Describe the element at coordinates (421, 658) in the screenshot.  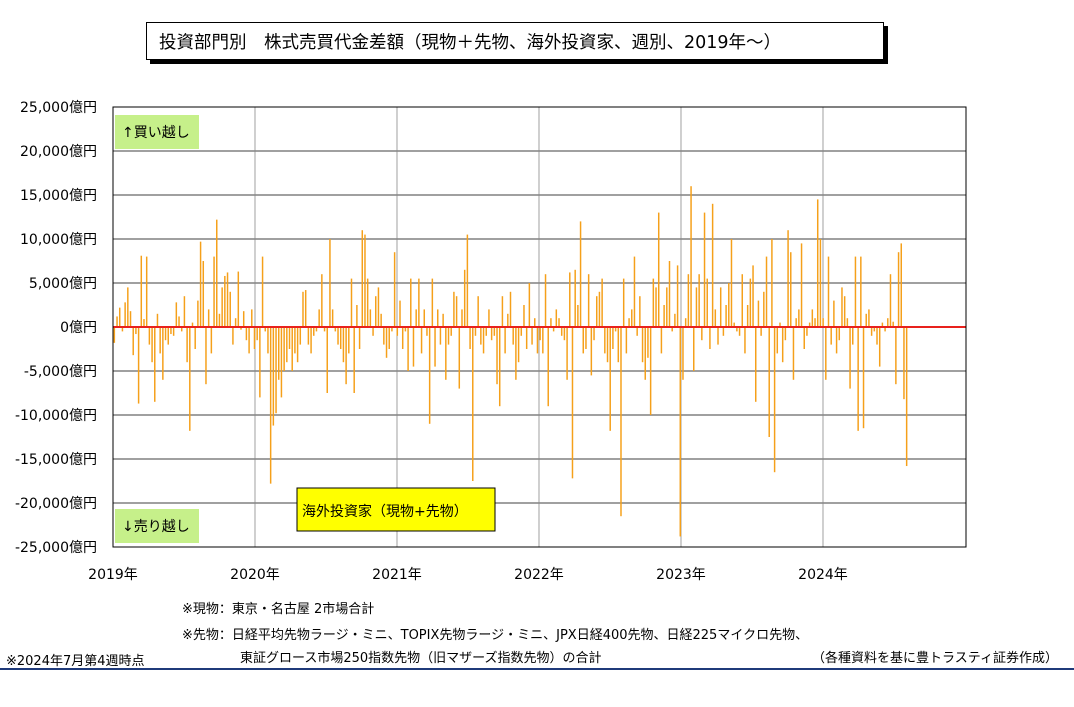
I see `note-sakimono-2: 東証グロース市場250指数先物（旧マザーズ指数先物）の合計` at that location.